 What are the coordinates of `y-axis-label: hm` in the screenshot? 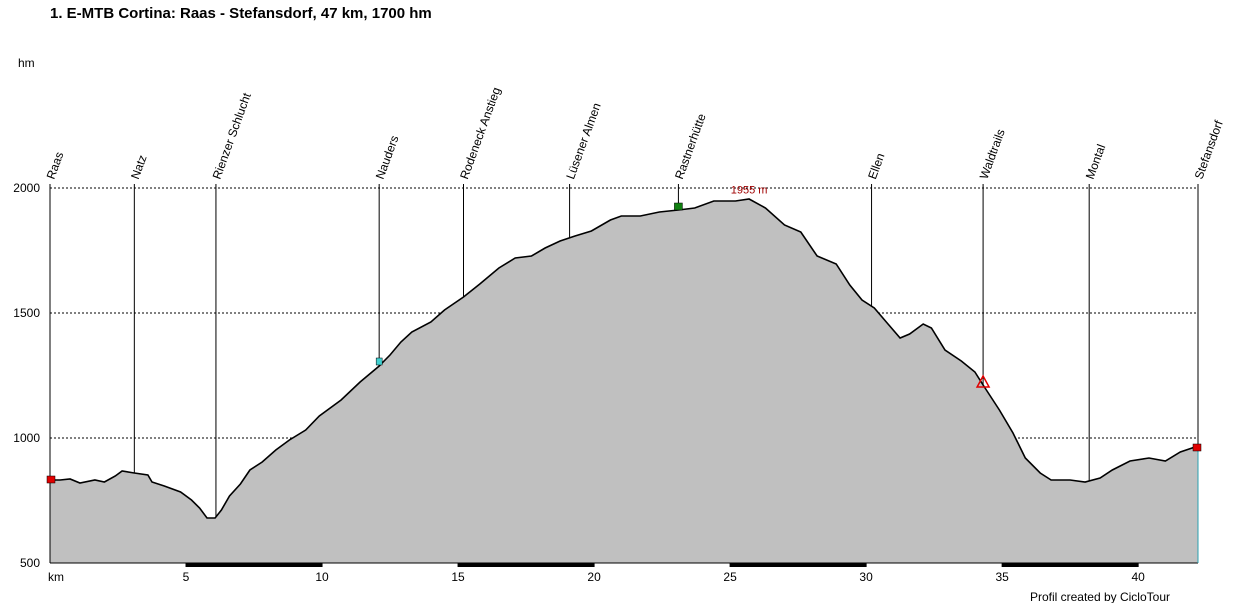 It's located at (26, 63).